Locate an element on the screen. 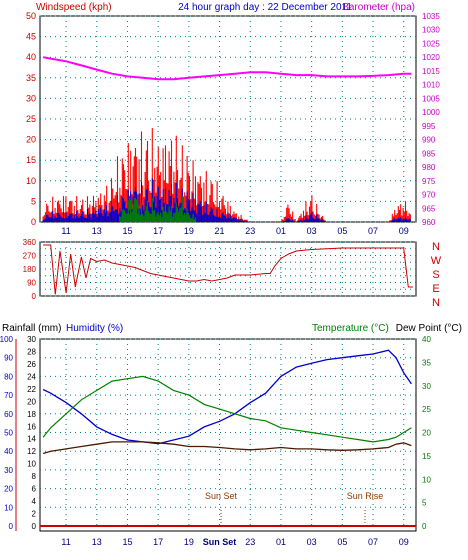  compass-n-top: N is located at coordinates (436, 247).